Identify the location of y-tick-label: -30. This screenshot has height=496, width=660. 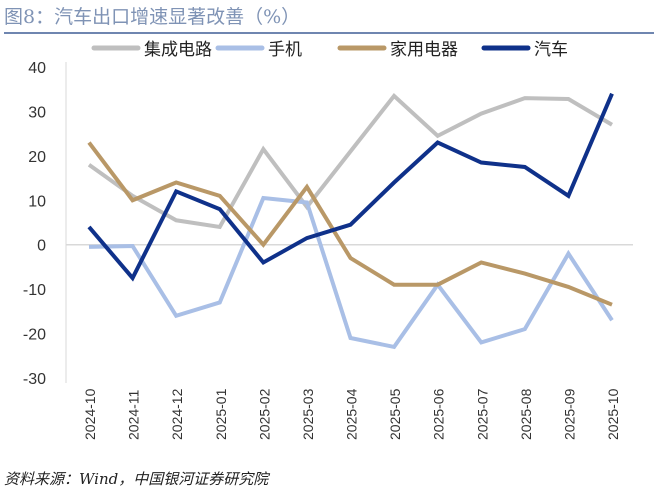
(34, 379).